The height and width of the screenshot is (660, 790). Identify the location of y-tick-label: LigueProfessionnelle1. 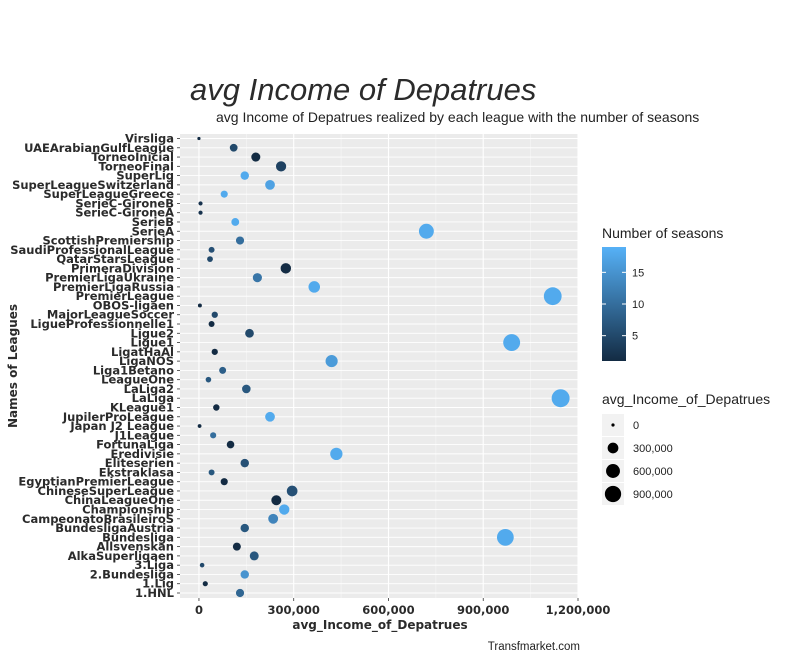
(102, 324).